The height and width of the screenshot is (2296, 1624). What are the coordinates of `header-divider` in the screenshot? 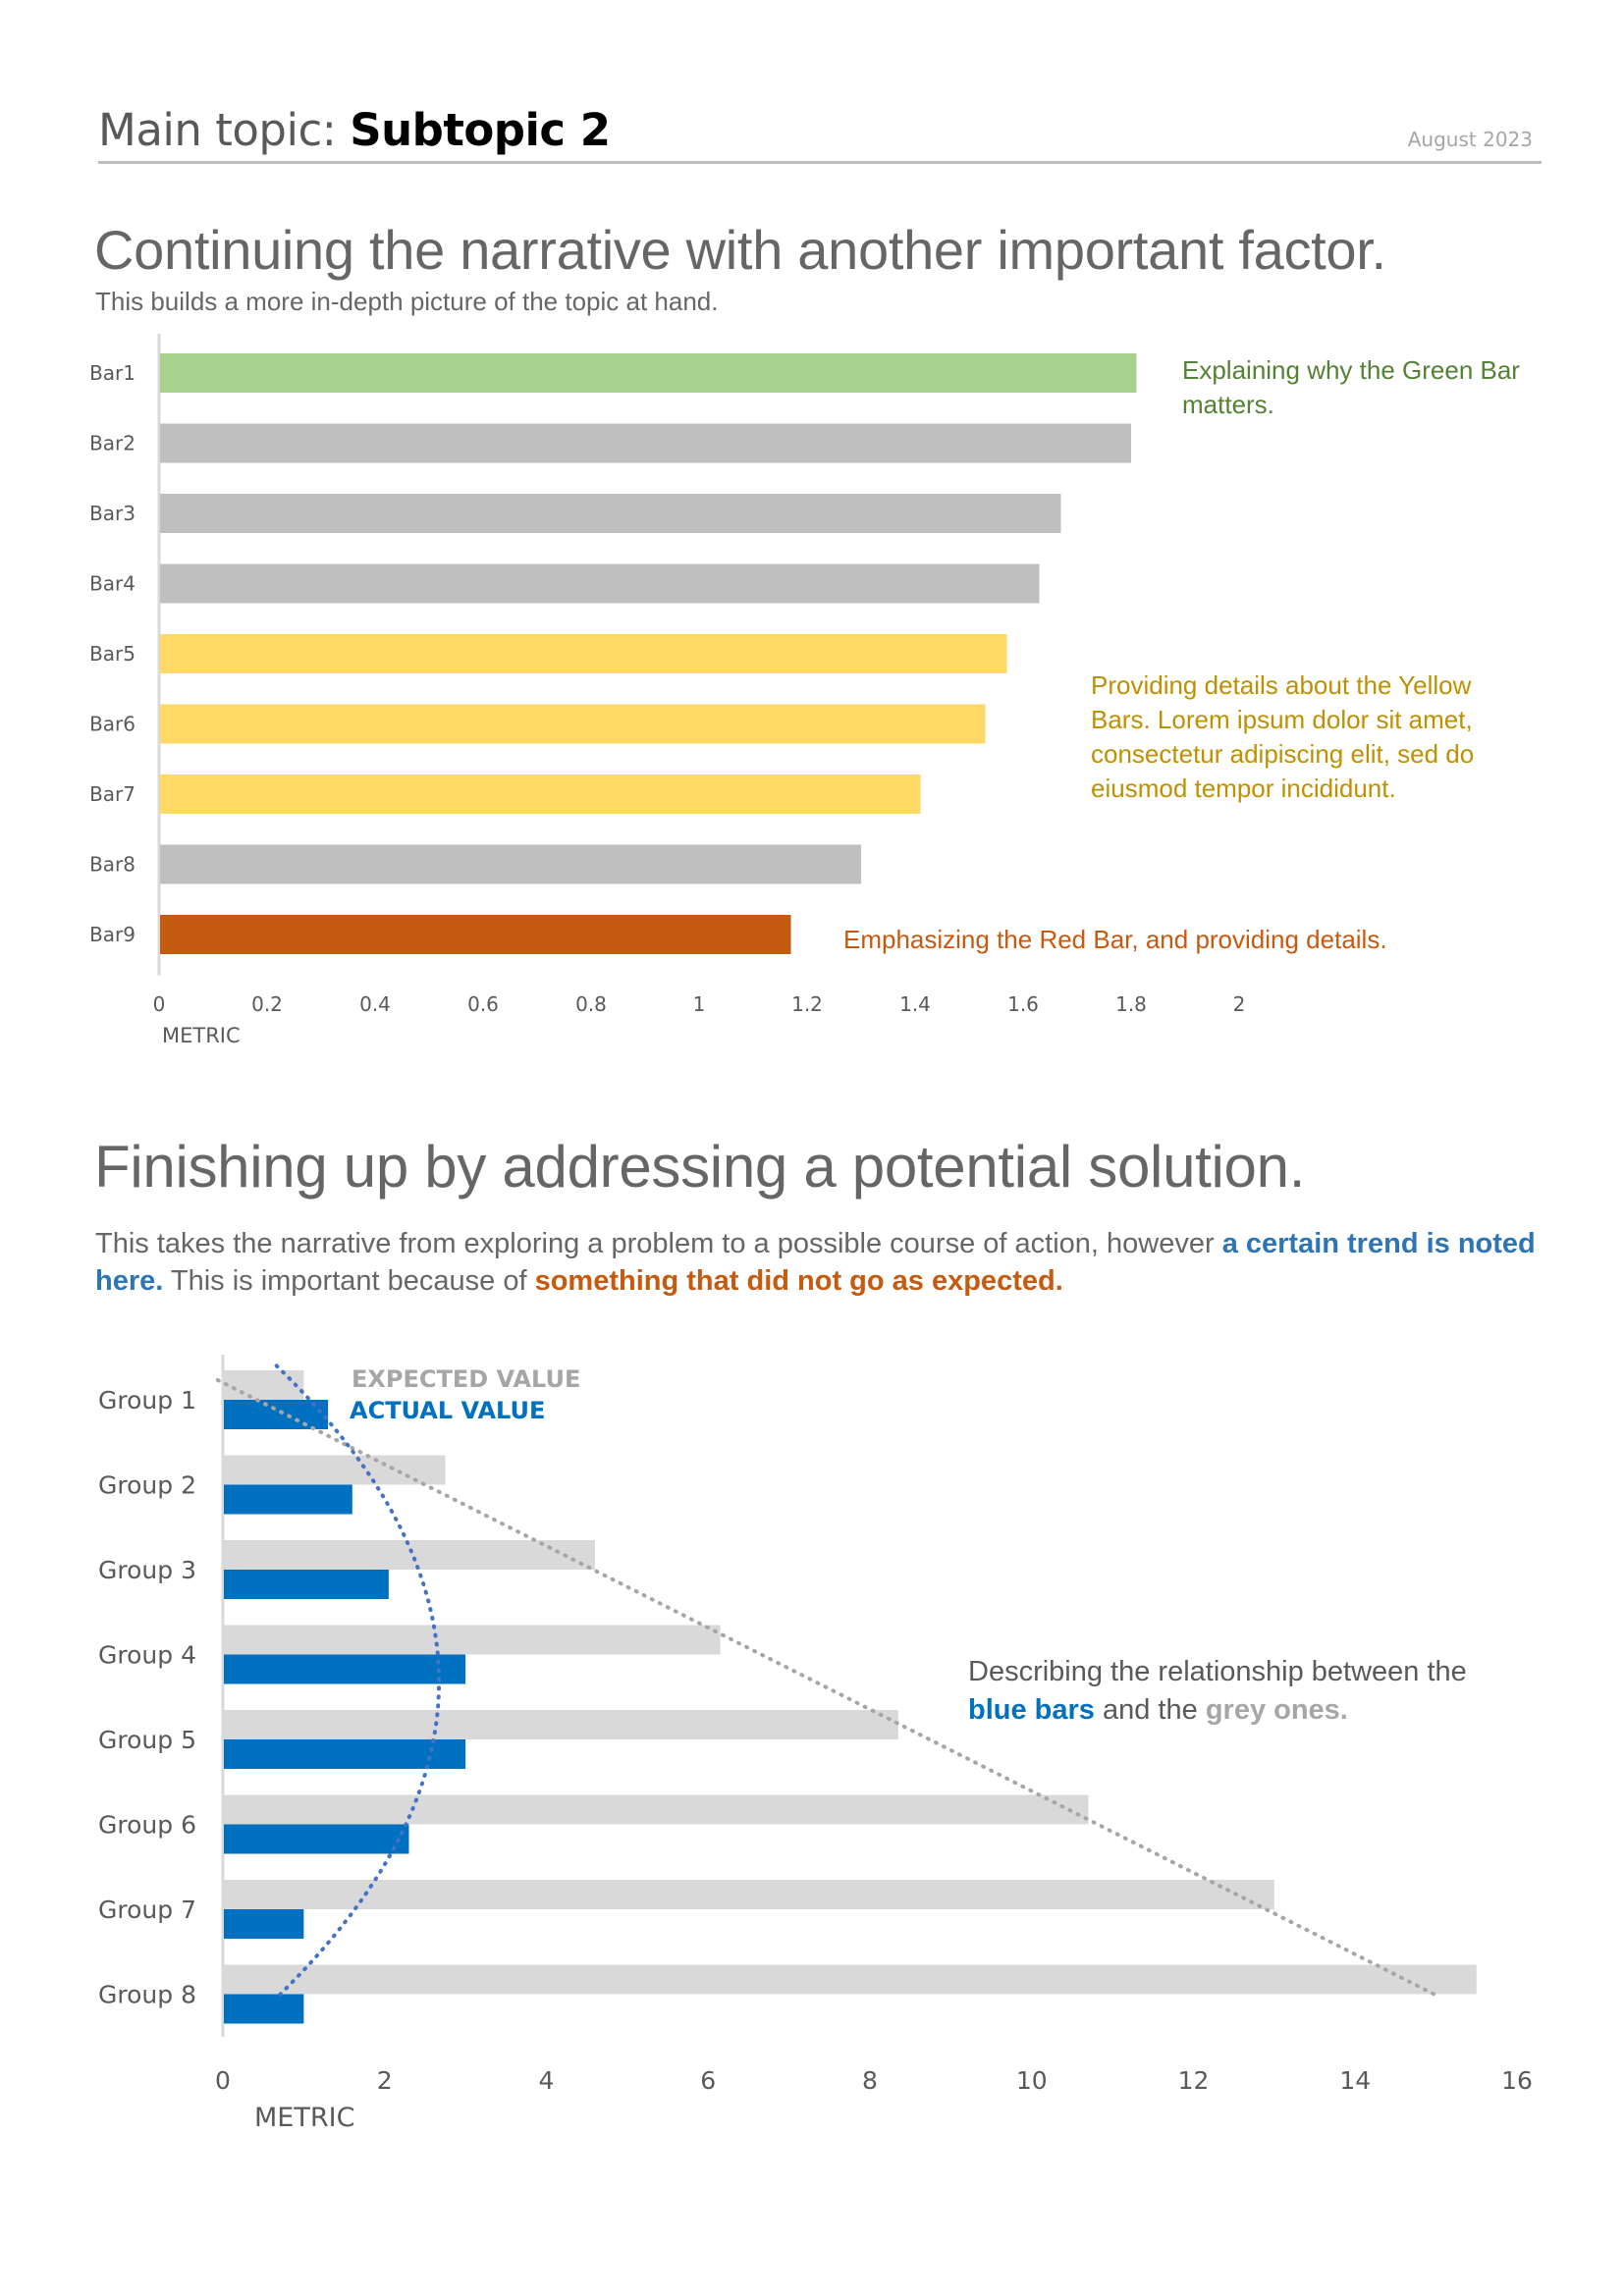 It's located at (820, 162).